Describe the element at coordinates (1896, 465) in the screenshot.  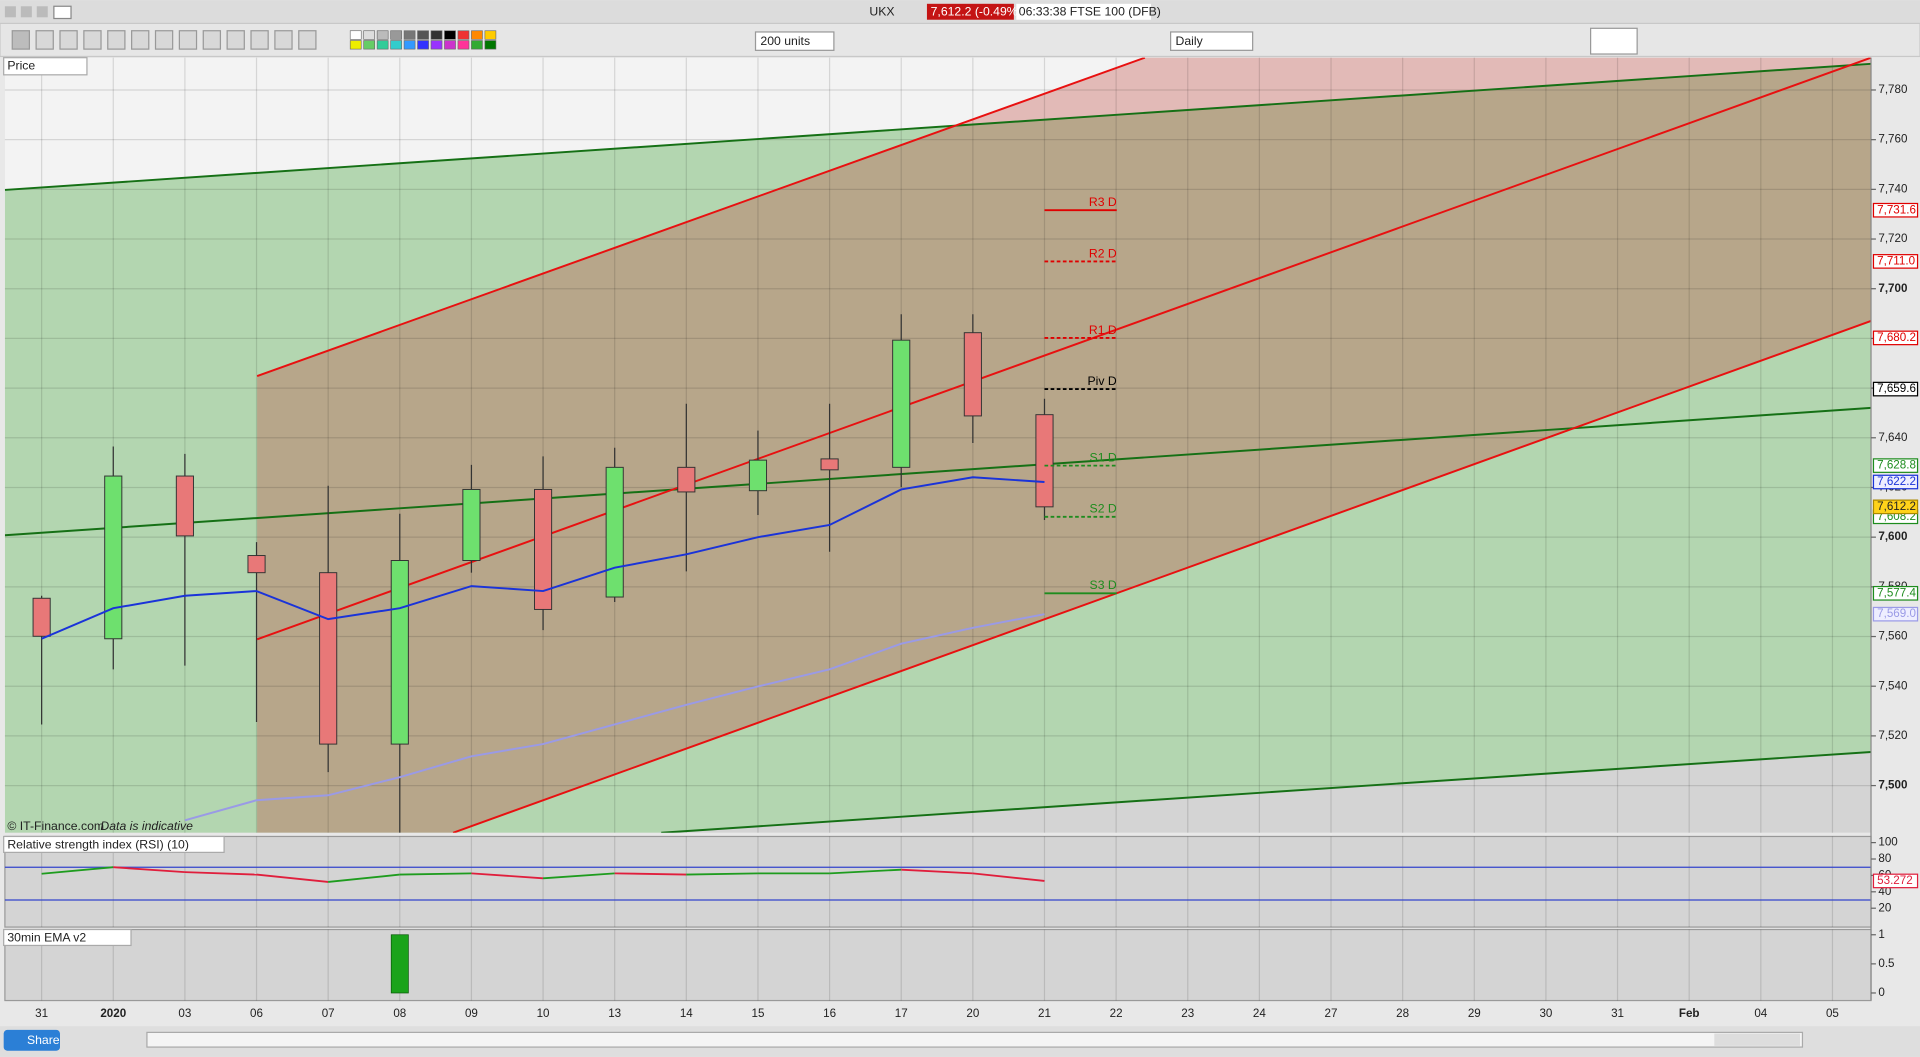
I see `value-label: 7,628.8` at that location.